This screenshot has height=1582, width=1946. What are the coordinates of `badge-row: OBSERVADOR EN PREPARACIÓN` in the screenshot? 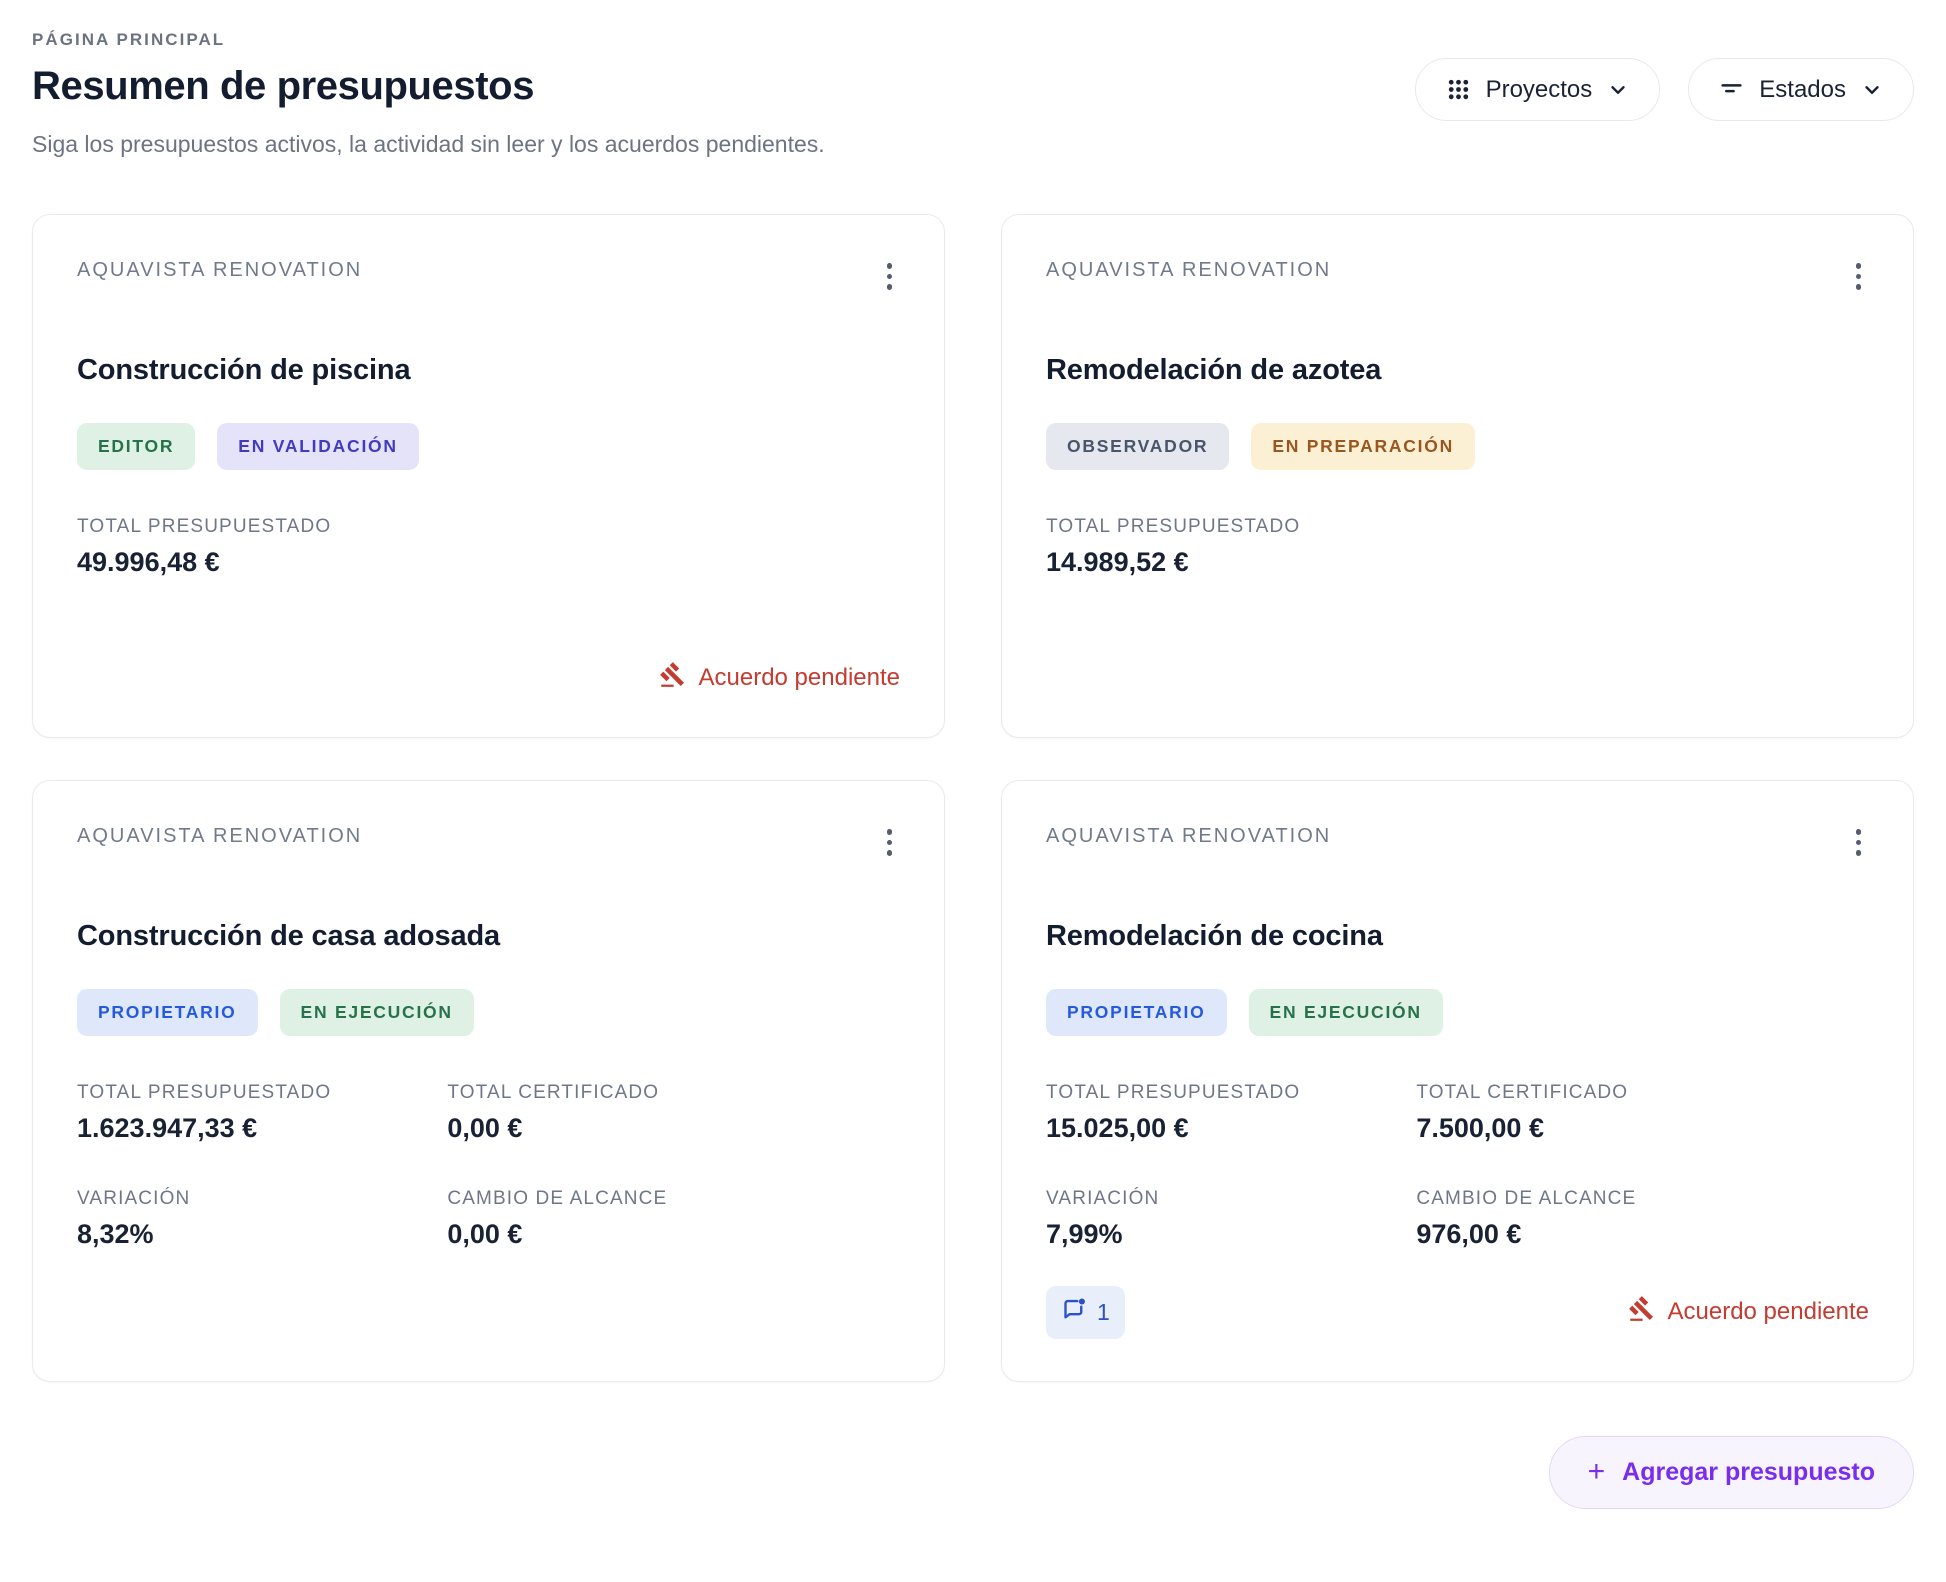 It's located at (1457, 446).